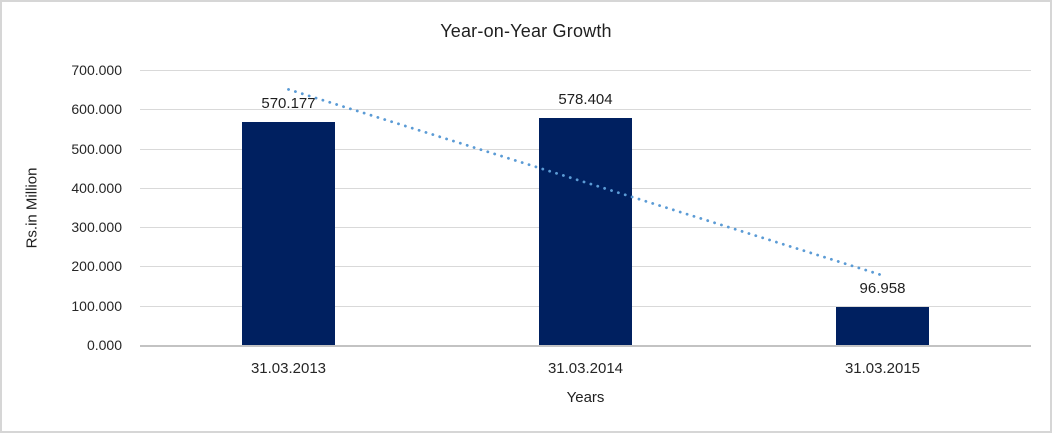  I want to click on x-axis-title: Years, so click(585, 397).